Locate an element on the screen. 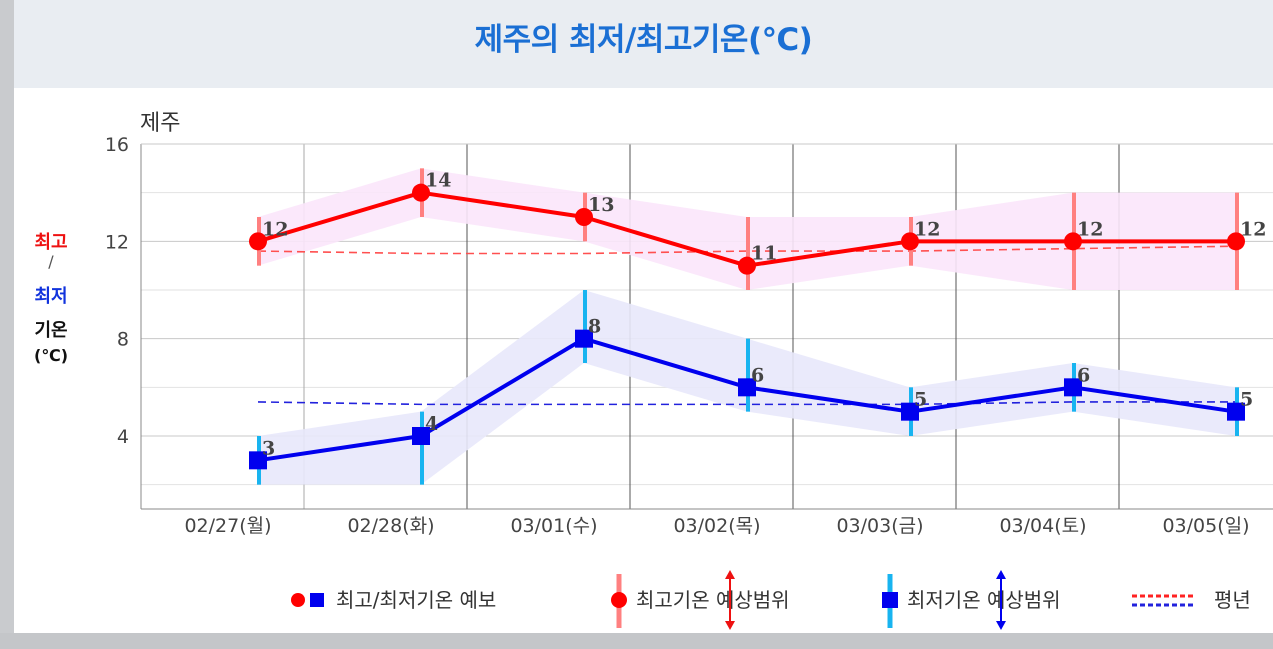 Image resolution: width=1273 pixels, height=649 pixels. min-temp-label: 3 is located at coordinates (268, 448).